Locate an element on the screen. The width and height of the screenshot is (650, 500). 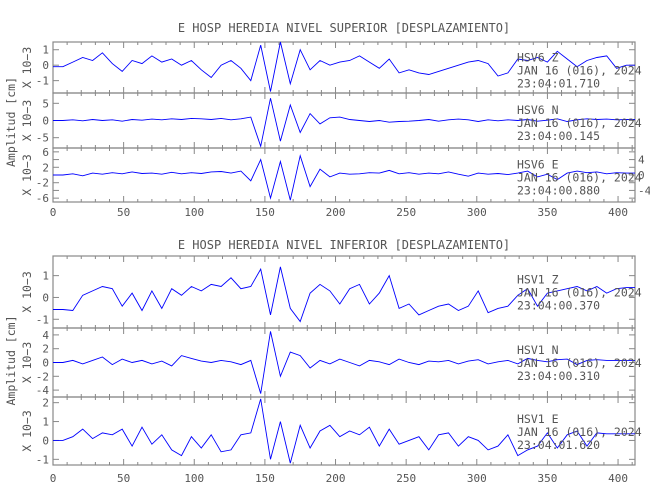
trace-time-label: 23:04:00.370 is located at coordinates (558, 305).